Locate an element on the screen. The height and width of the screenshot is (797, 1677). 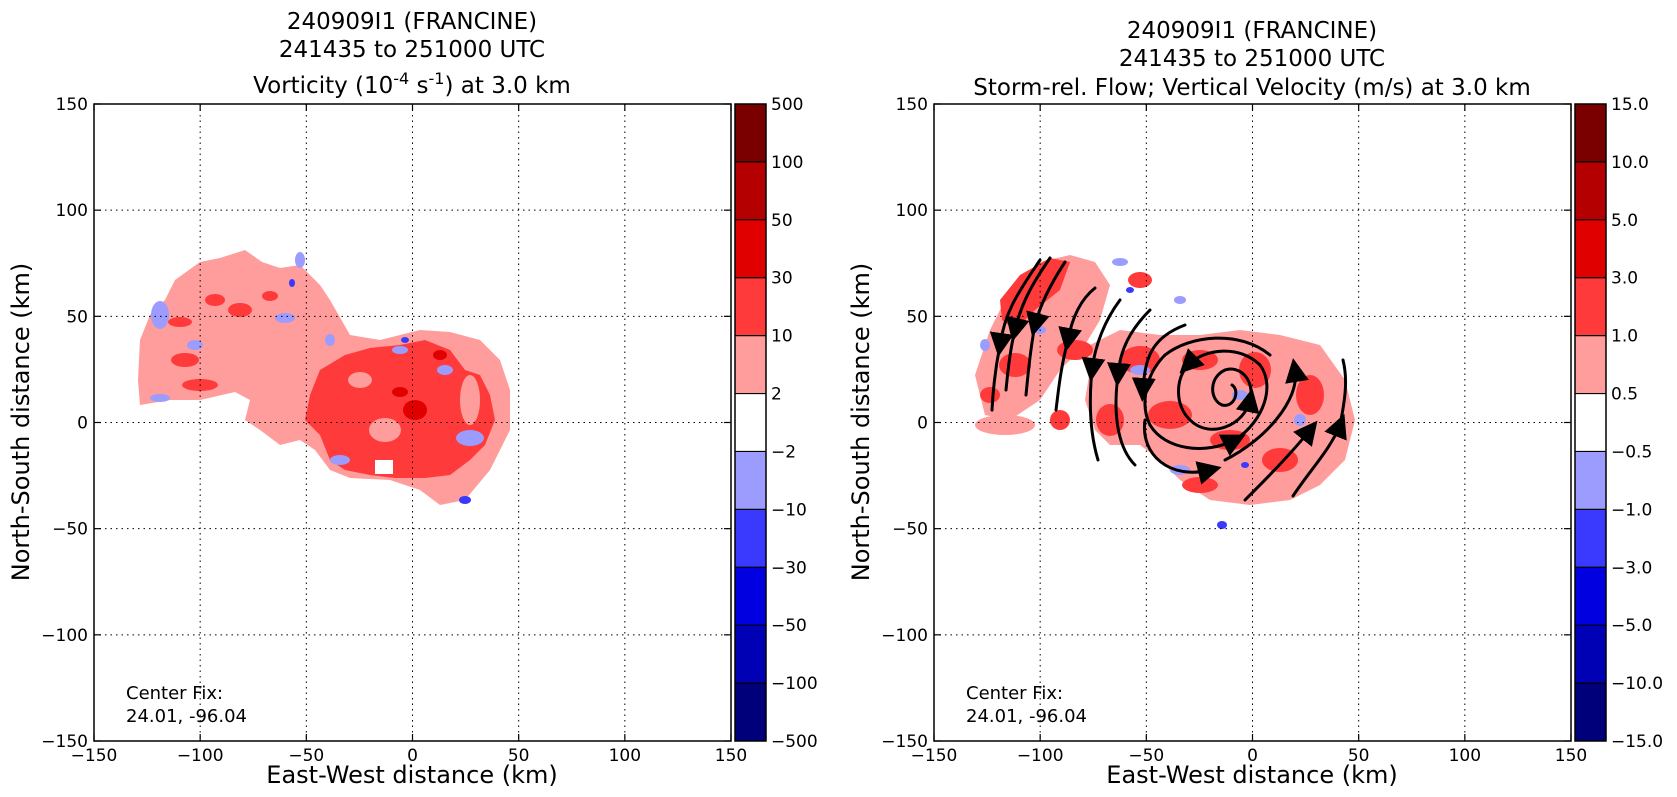
colorbar-tick-label: 1.0 is located at coordinates (1624, 337).